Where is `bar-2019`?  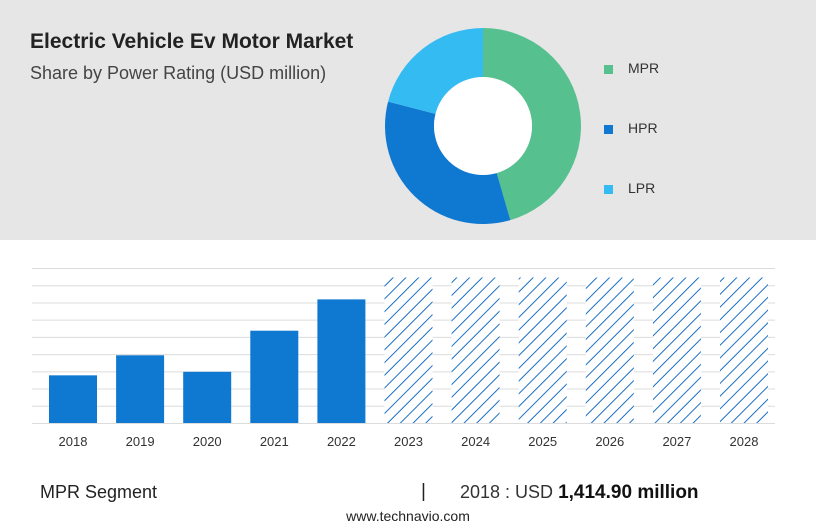
bar-2019 is located at coordinates (140, 389).